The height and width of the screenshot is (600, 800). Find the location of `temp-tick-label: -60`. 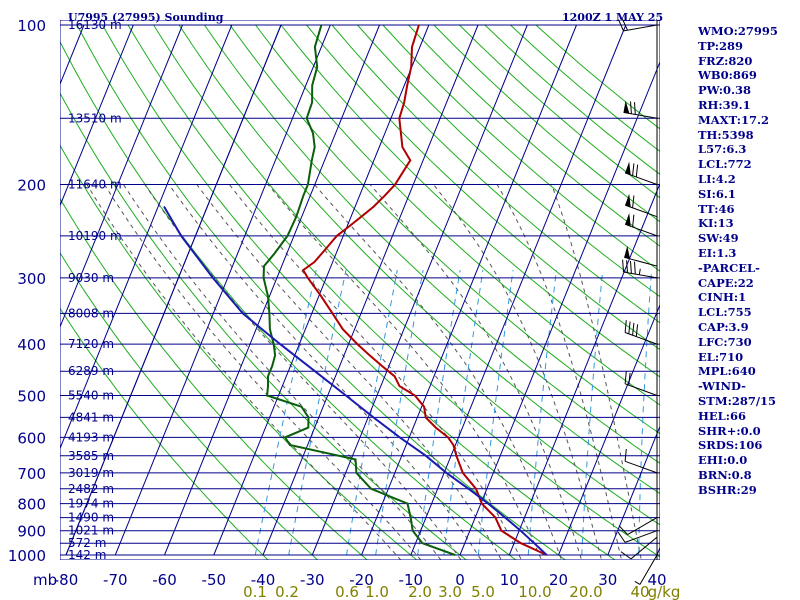

temp-tick-label: -60 is located at coordinates (164, 580).